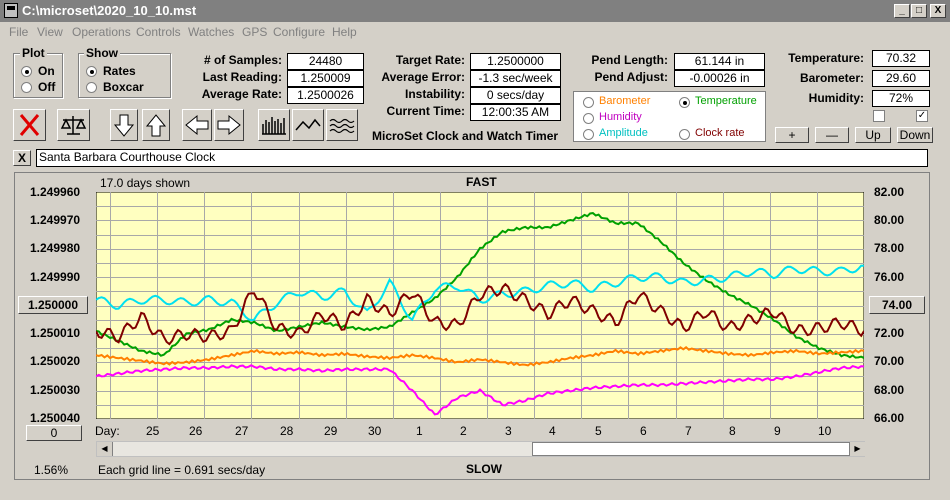  Describe the element at coordinates (826, 58) in the screenshot. I see `temperature-label: Temperature:` at that location.